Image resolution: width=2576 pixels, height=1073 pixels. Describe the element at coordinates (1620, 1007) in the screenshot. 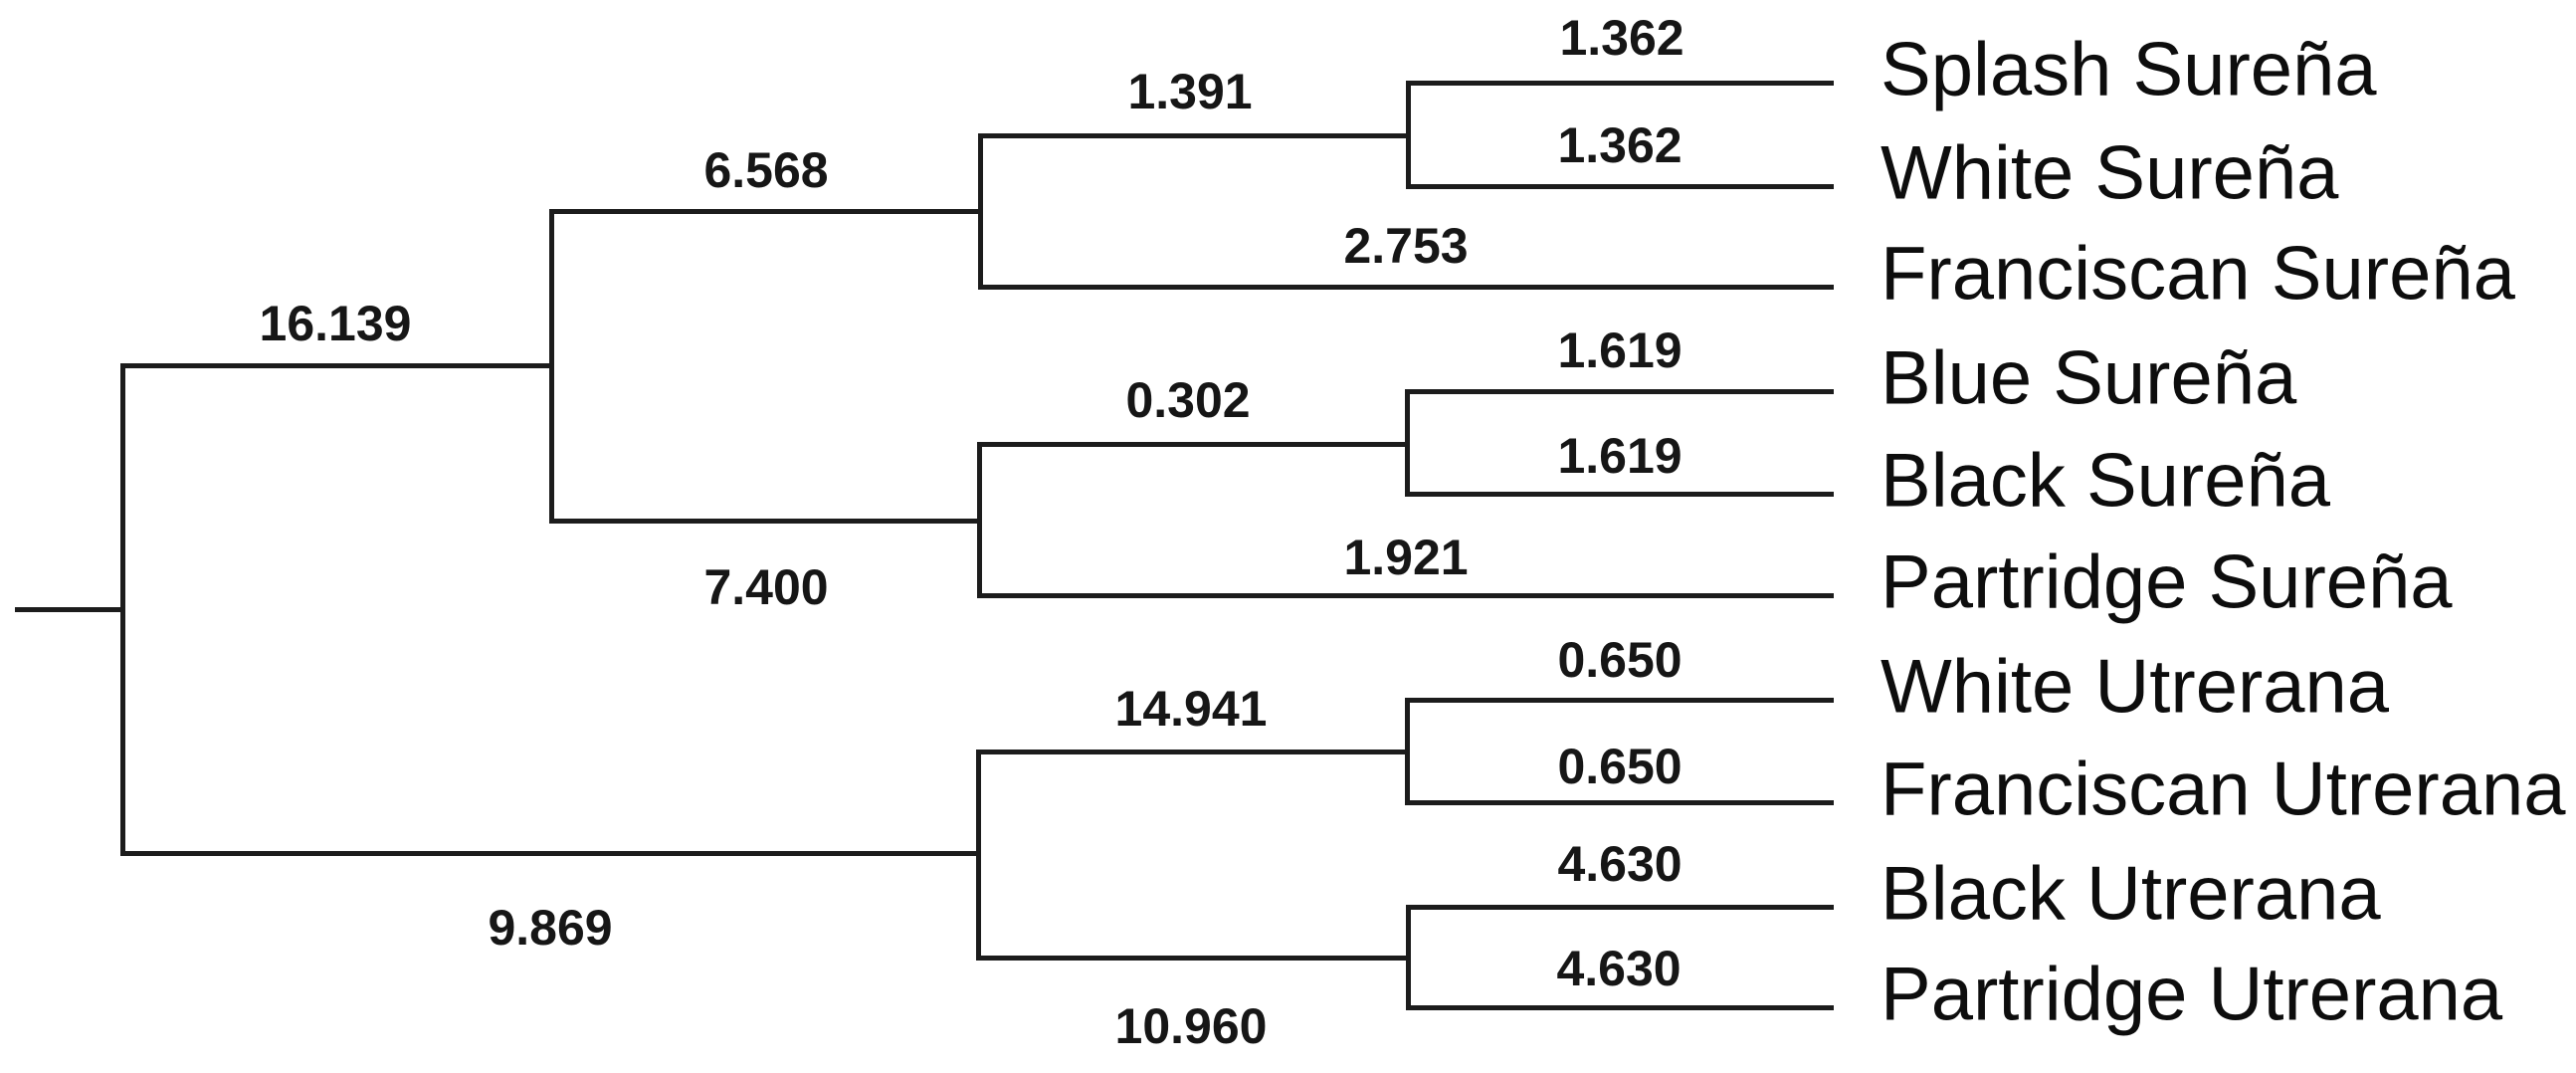

I see `leaf-branch-line-partridge-utrerana` at that location.